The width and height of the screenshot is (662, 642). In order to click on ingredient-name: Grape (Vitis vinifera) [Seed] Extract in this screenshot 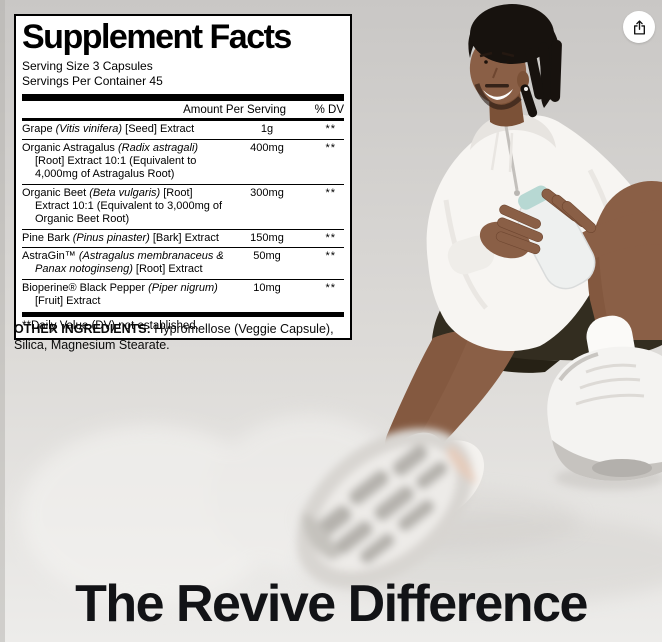, I will do `click(108, 128)`.